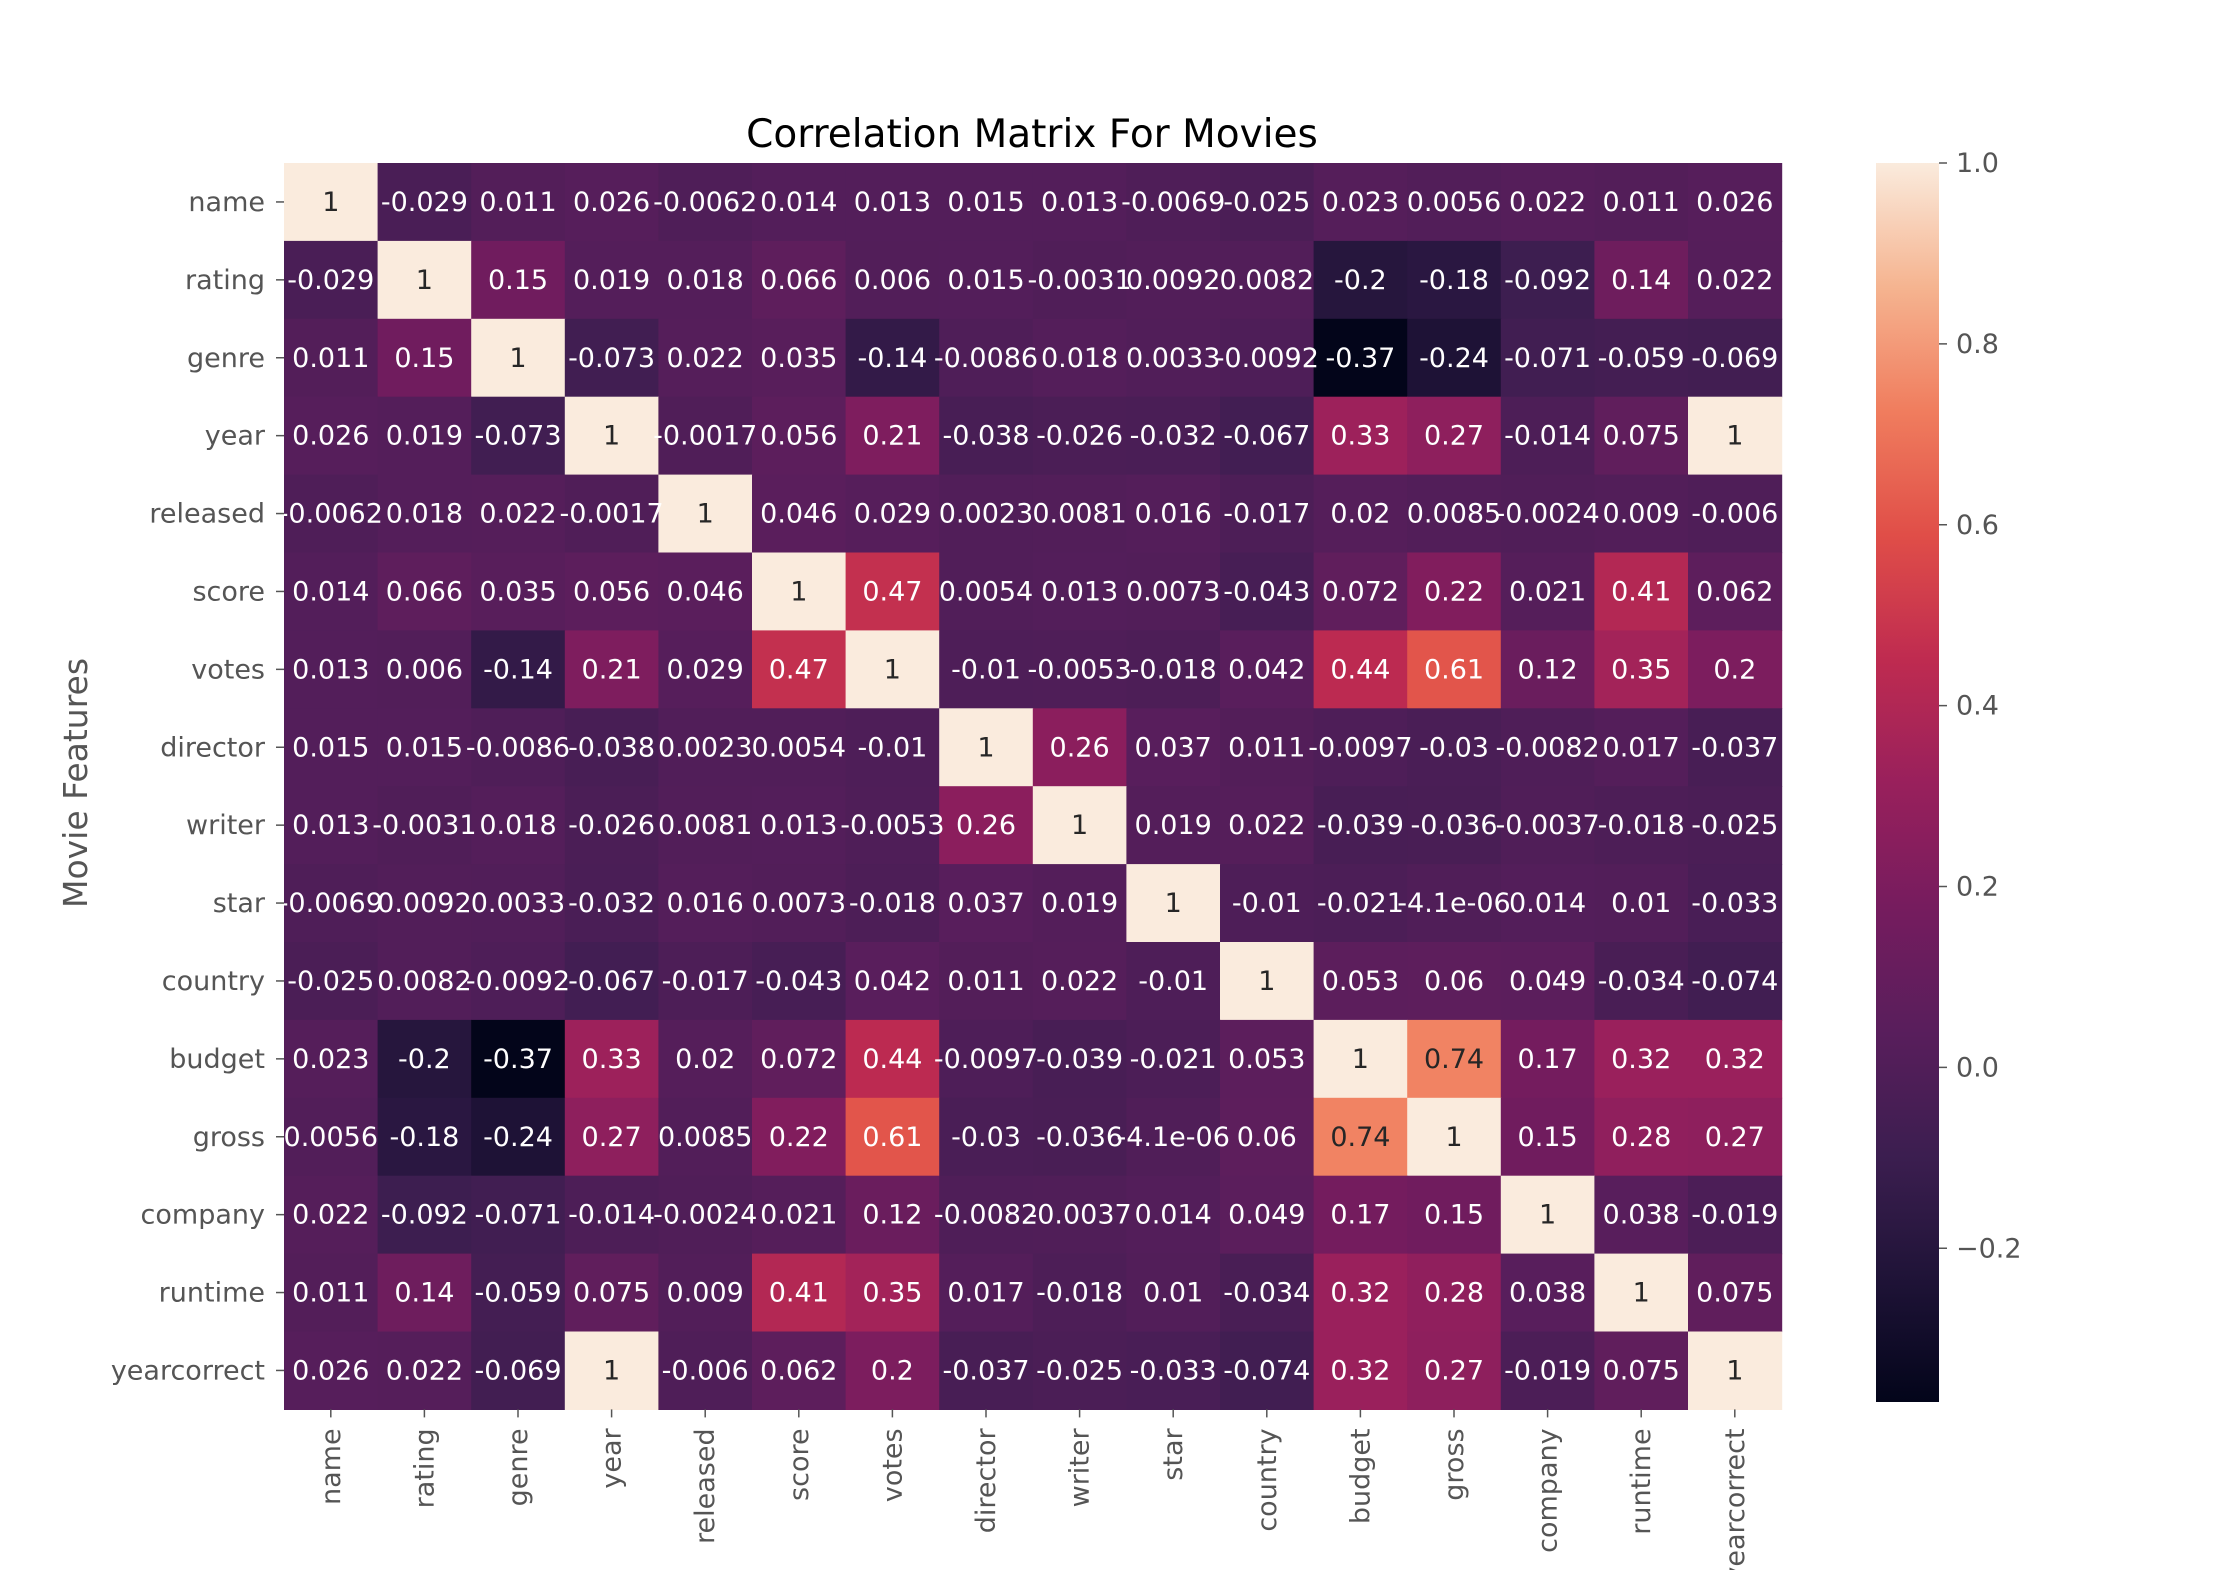 This screenshot has width=2226, height=1570. I want to click on cell-annotation: -0.006, so click(1734, 514).